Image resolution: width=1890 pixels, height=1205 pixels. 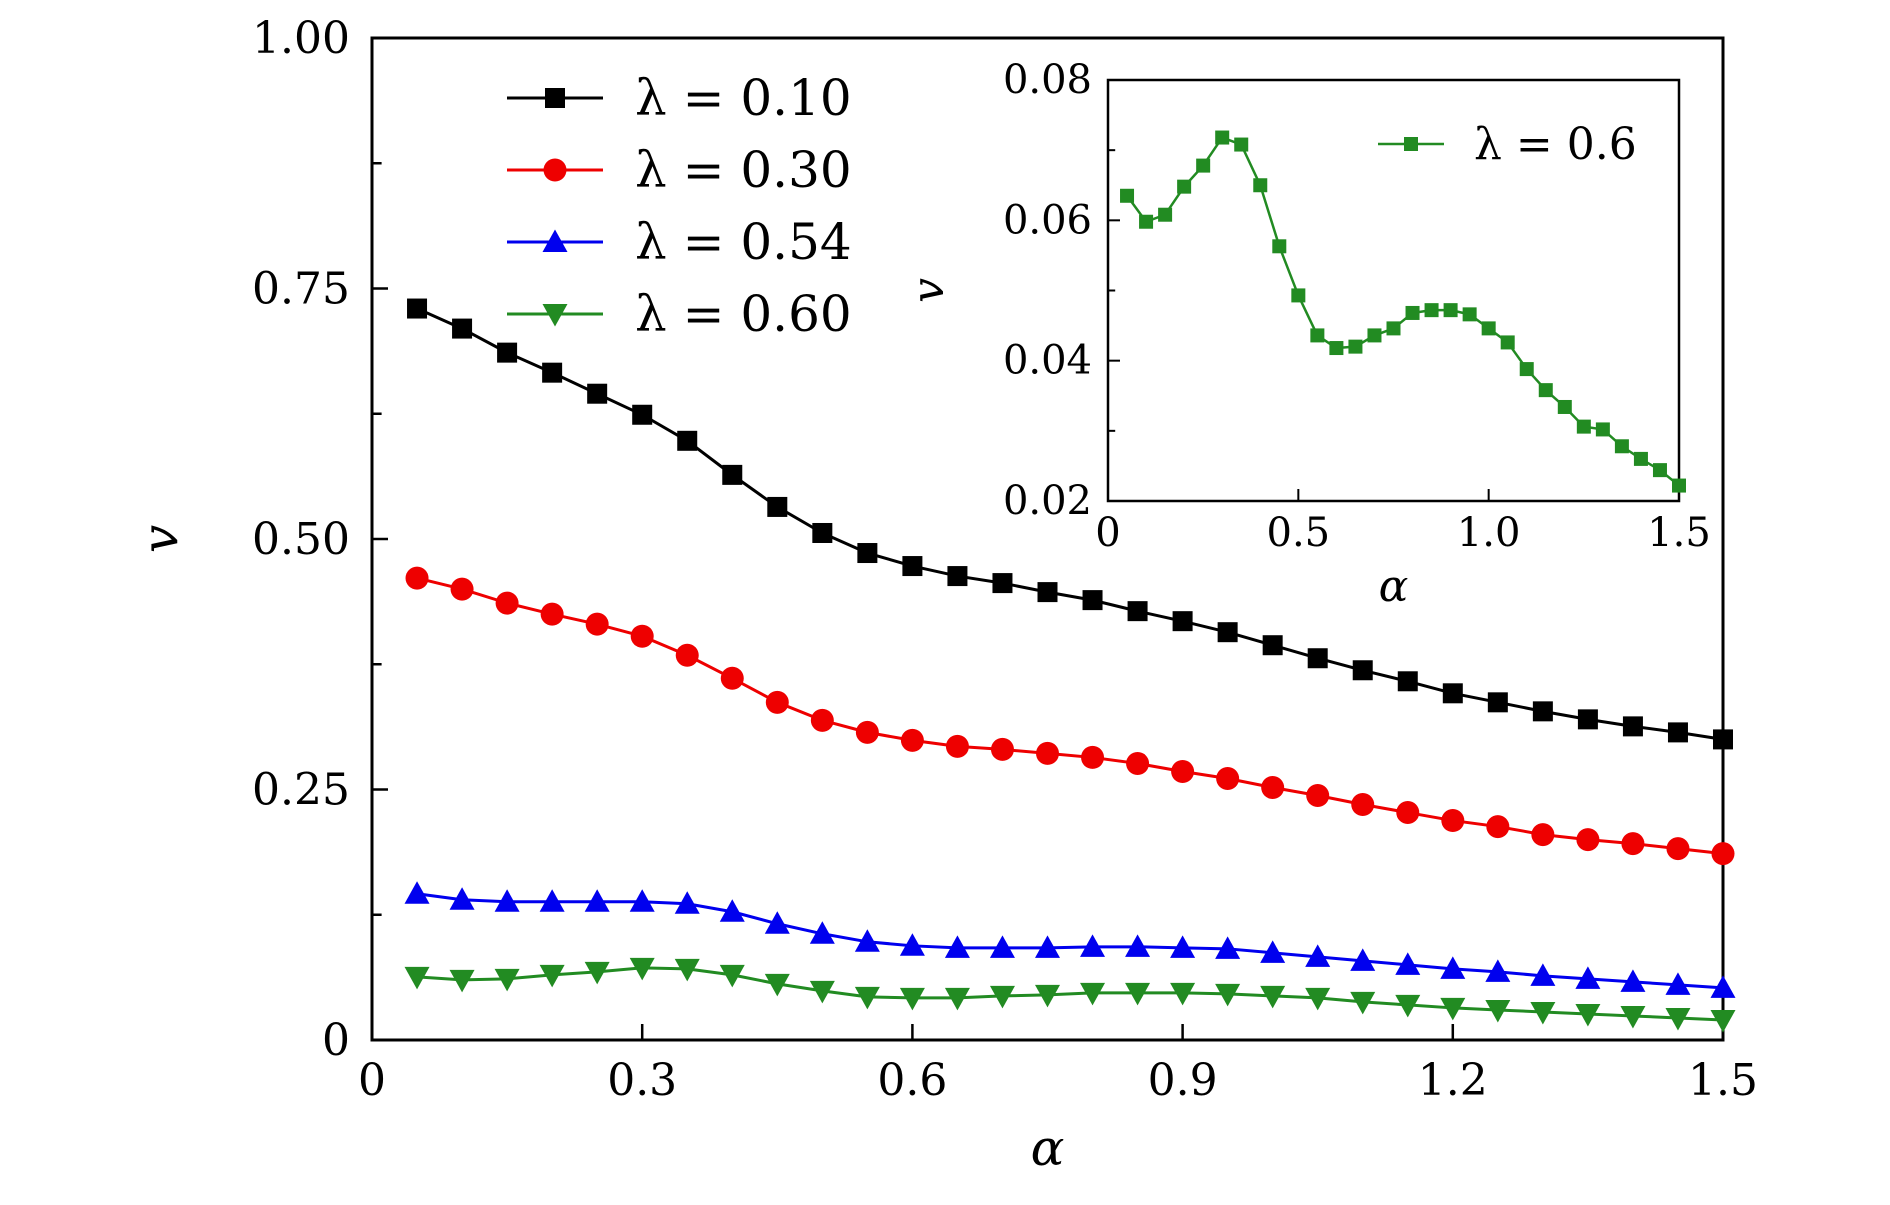 I want to click on inset-x-tick-label: 1.5, so click(x=1679, y=533).